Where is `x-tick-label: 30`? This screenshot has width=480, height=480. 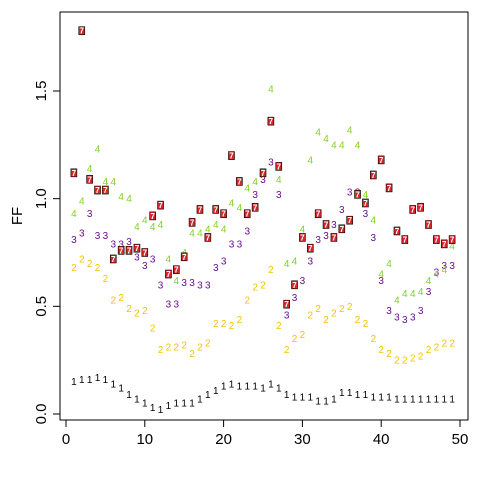
x-tick-label: 30 is located at coordinates (302, 439).